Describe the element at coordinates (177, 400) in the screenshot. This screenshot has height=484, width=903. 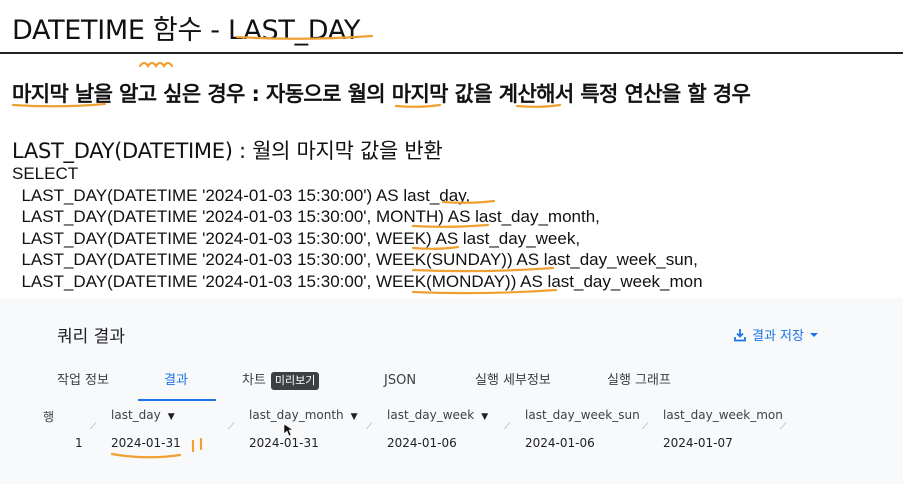
I see `active-tab-indicator` at that location.